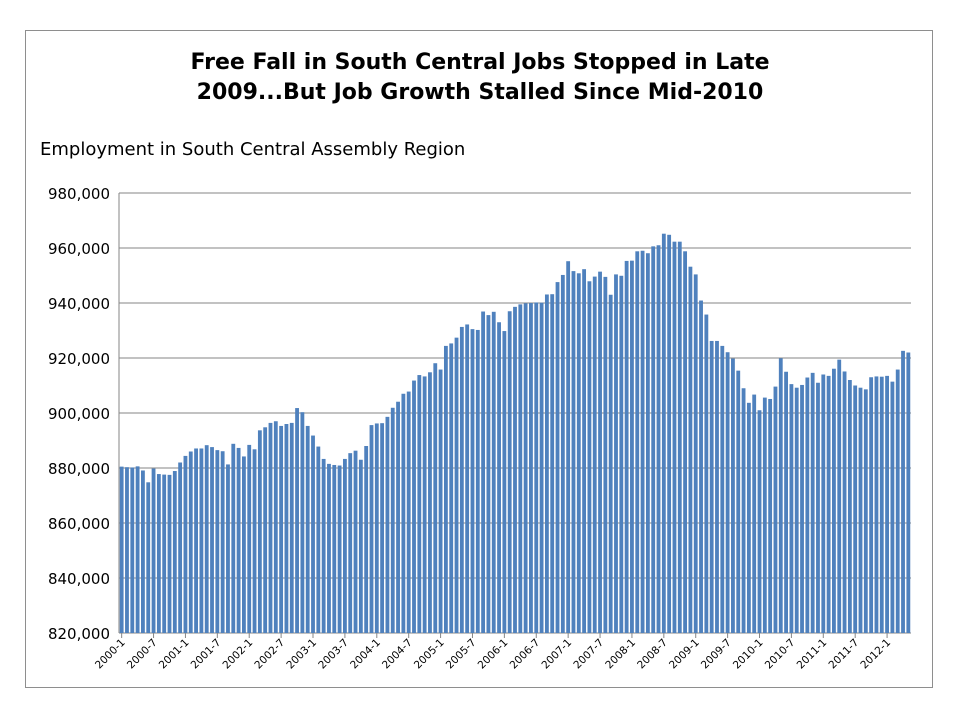 The image size is (960, 720). Describe the element at coordinates (79, 524) in the screenshot. I see `y-tick-label: 860,000` at that location.